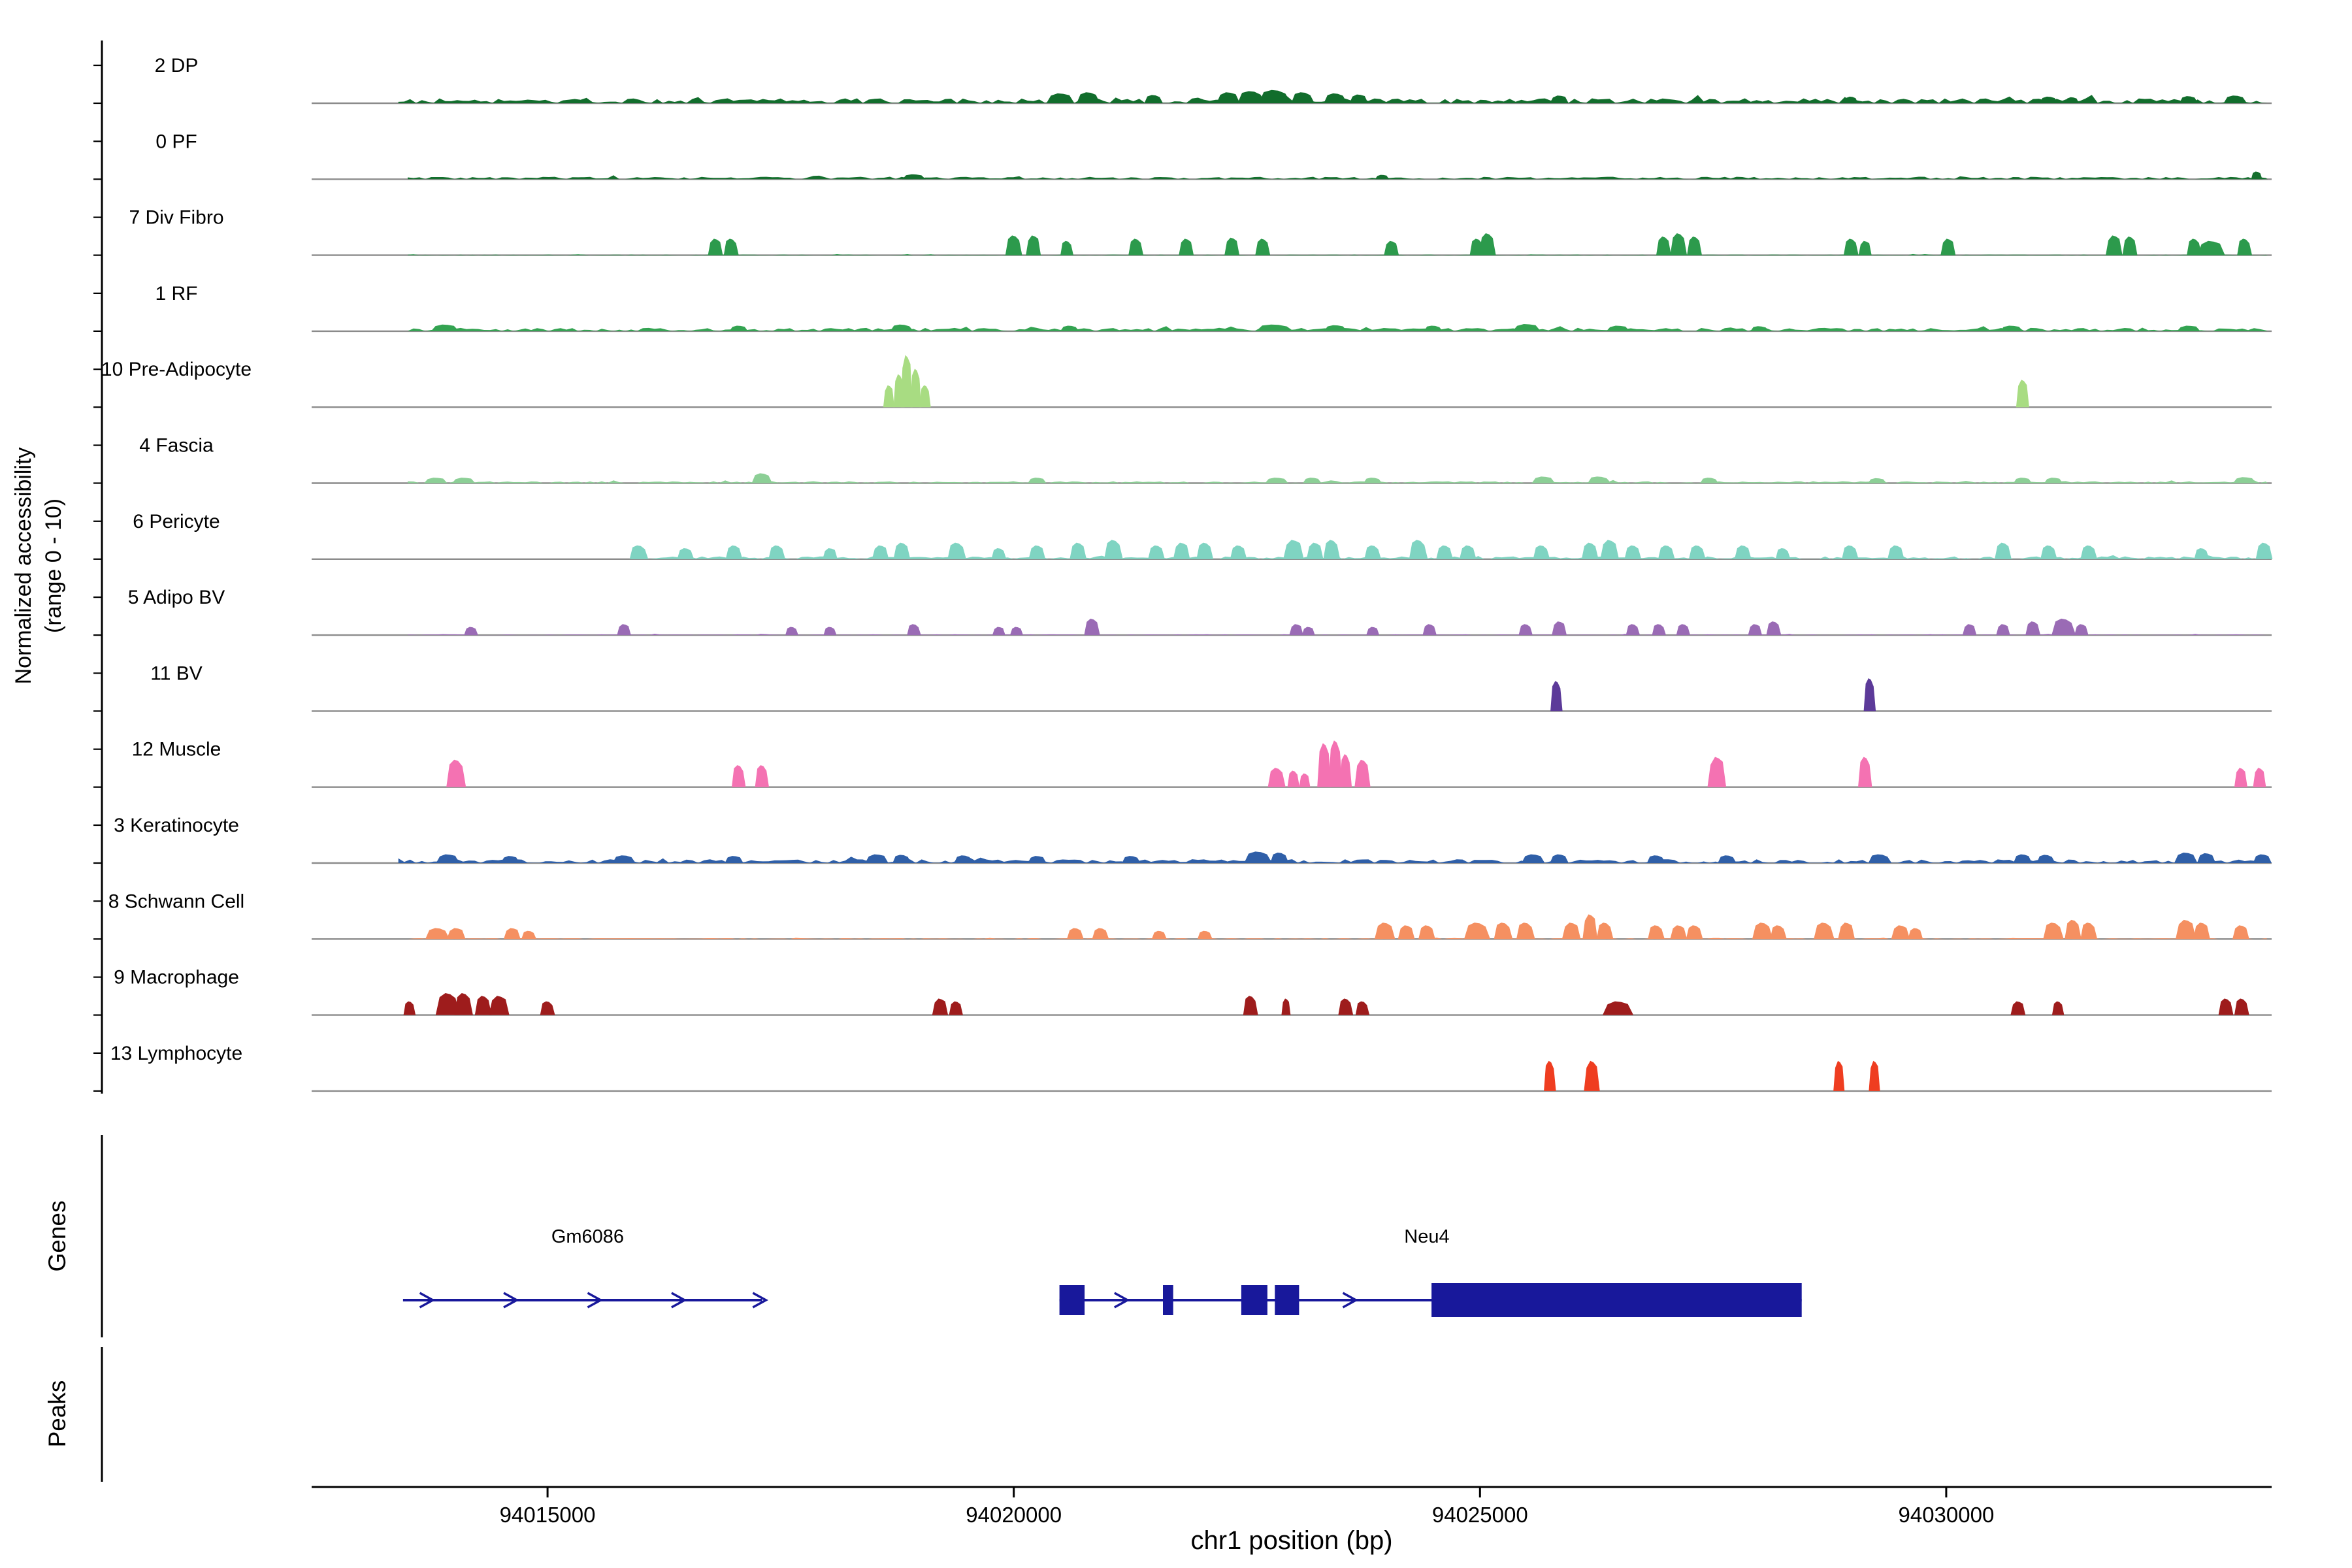 Image resolution: width=2352 pixels, height=1568 pixels. What do you see at coordinates (176, 293) in the screenshot?
I see `track-label: 1 RF` at bounding box center [176, 293].